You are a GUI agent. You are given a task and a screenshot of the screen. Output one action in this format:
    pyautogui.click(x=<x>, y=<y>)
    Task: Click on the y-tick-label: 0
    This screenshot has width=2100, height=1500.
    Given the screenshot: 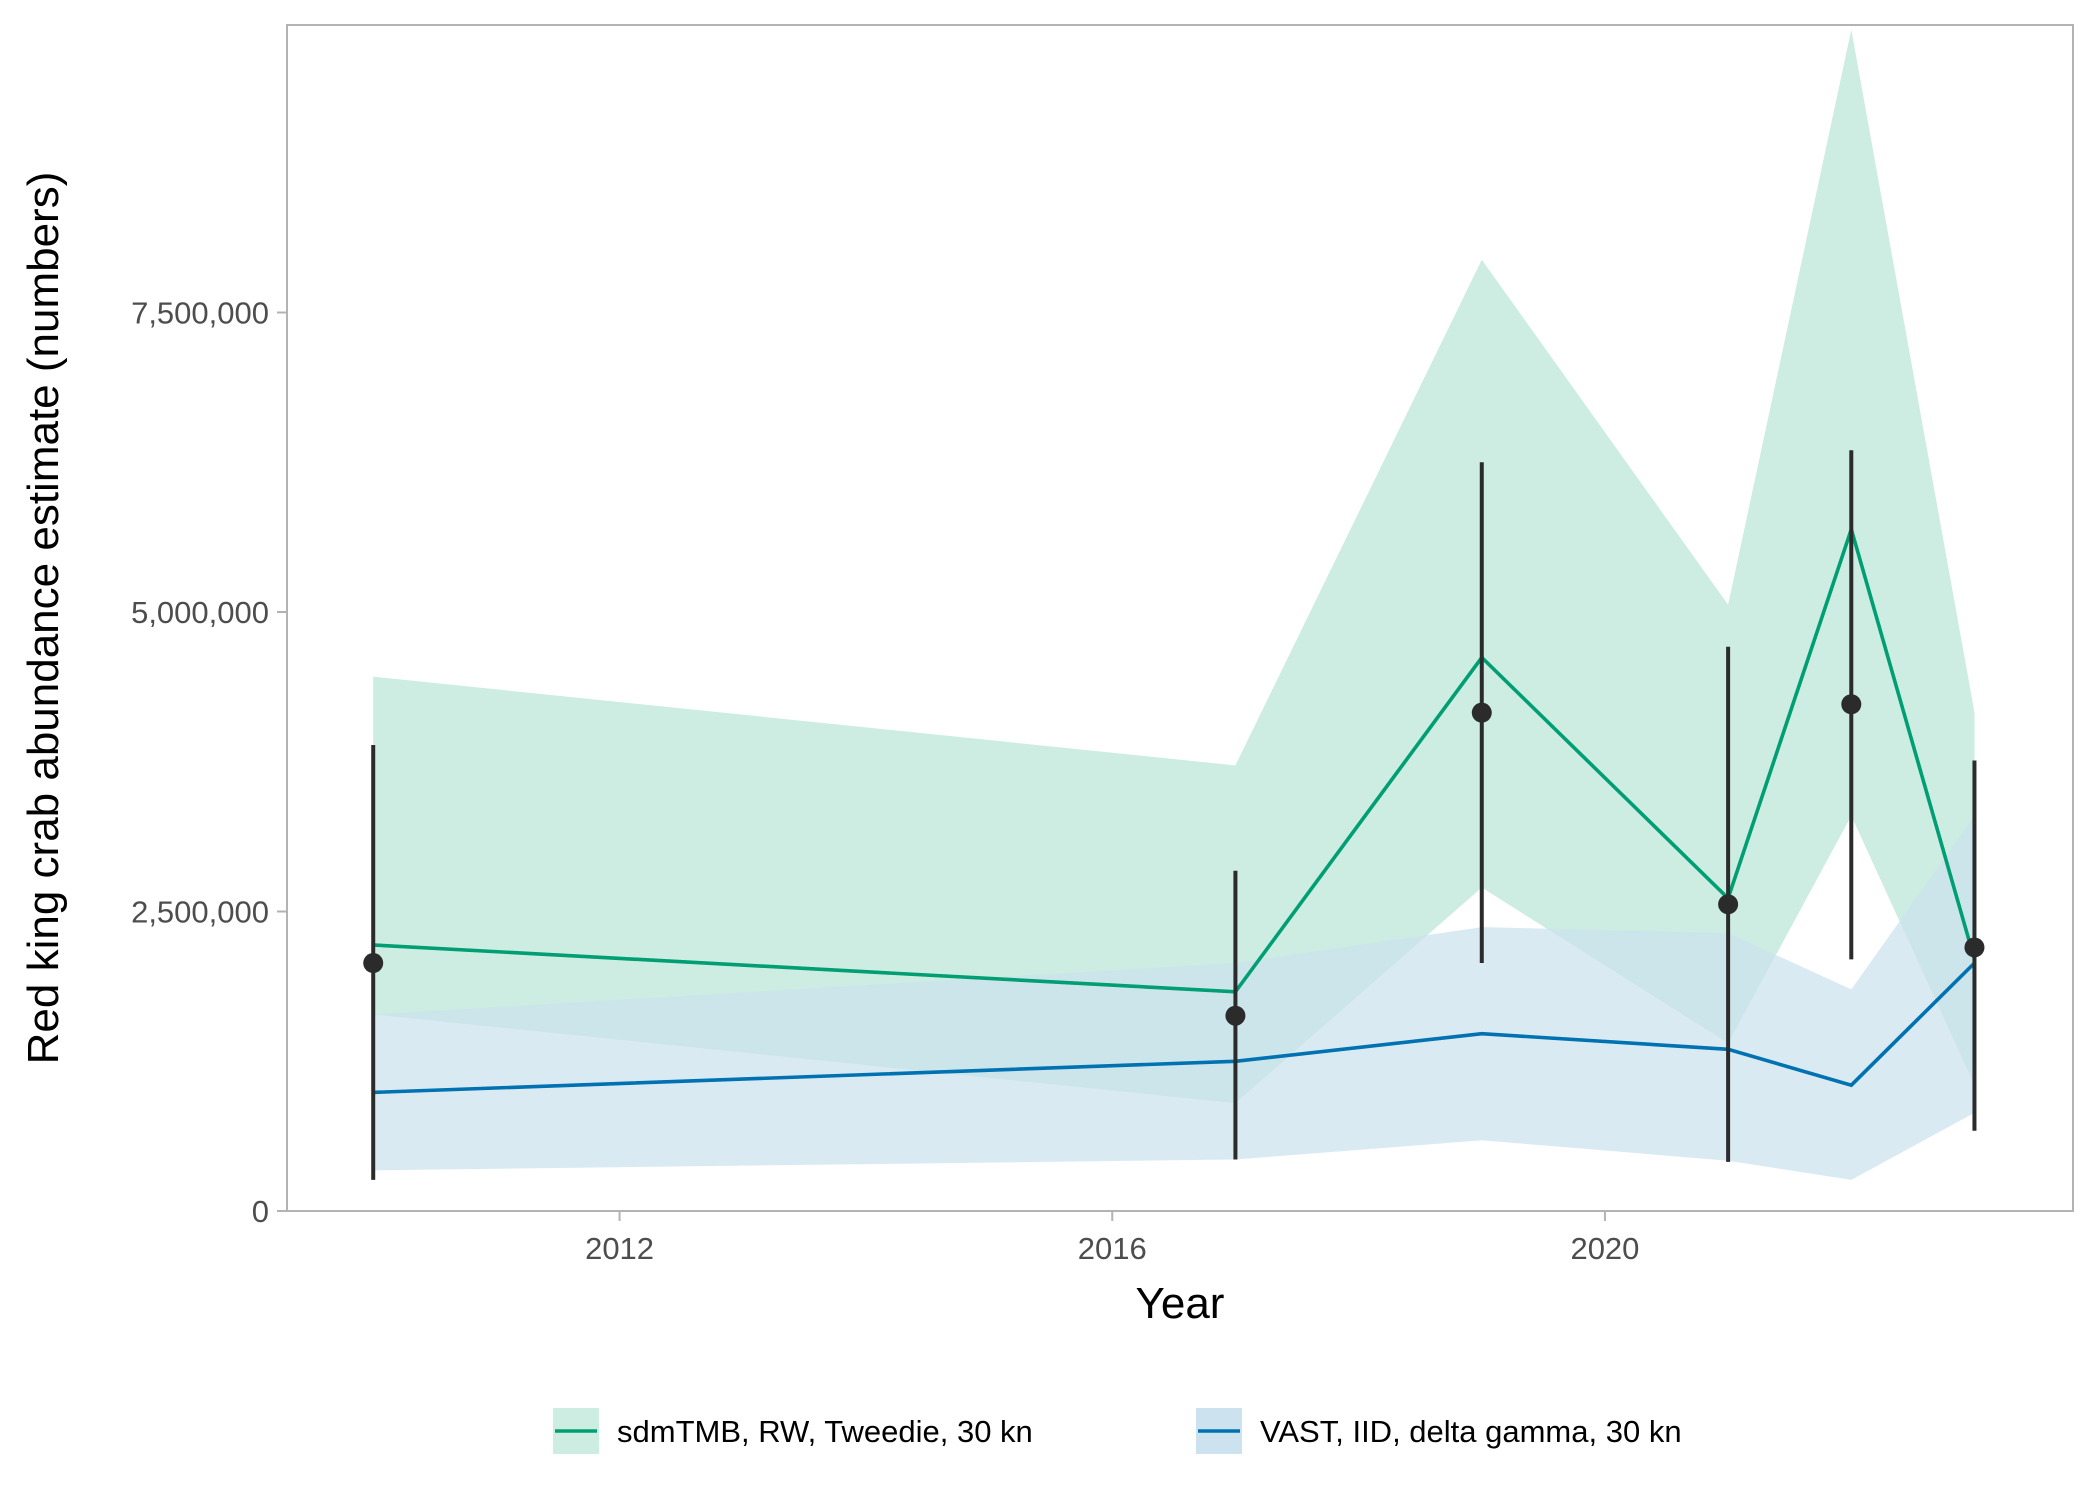 What is the action you would take?
    pyautogui.click(x=260, y=1211)
    